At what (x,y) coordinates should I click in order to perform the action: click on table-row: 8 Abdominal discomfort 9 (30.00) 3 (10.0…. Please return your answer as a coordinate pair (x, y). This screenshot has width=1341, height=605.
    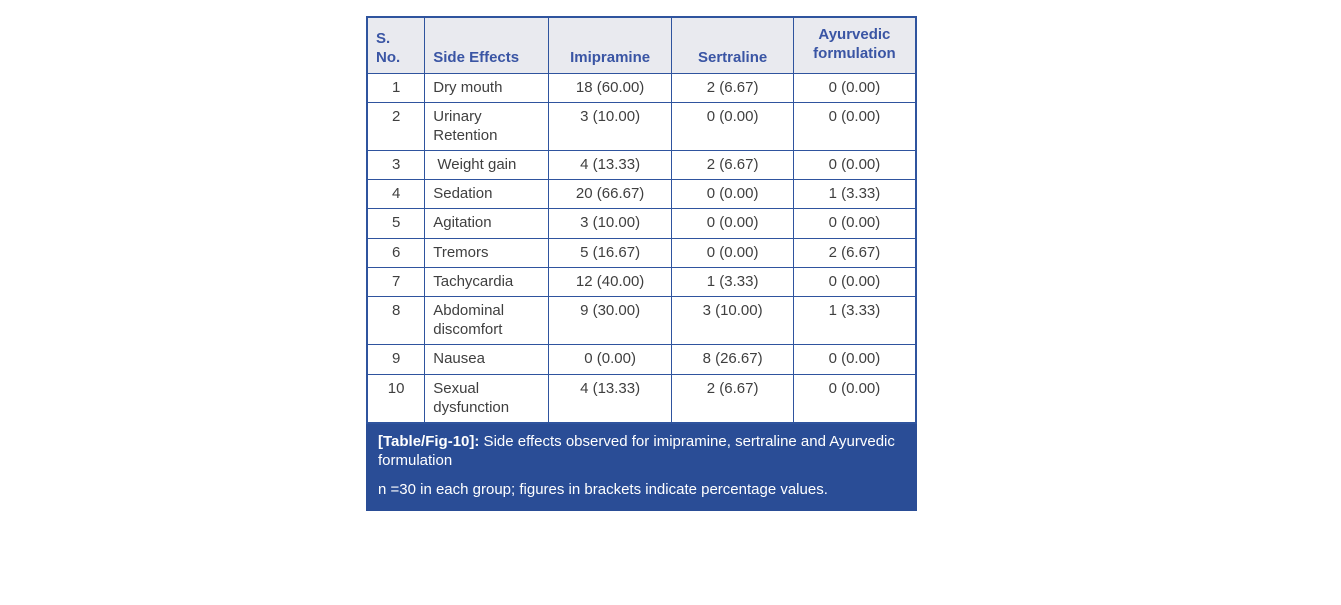
    Looking at the image, I should click on (641, 320).